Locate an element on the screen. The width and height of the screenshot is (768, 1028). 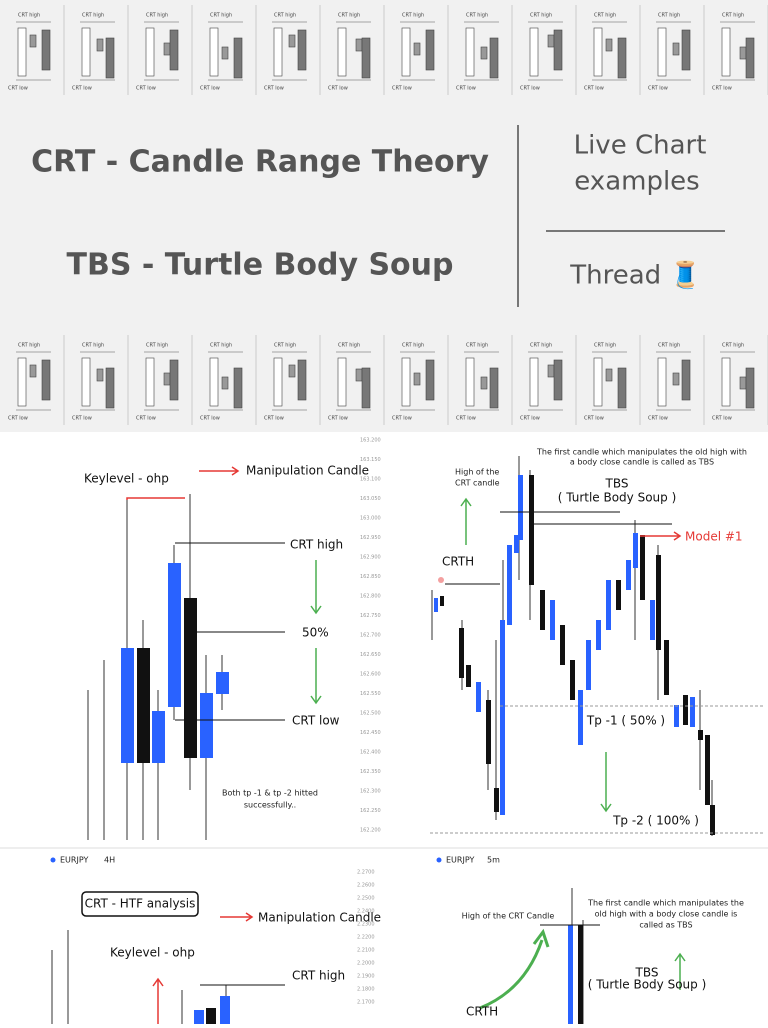
label: CRT candle is located at coordinates (477, 483).